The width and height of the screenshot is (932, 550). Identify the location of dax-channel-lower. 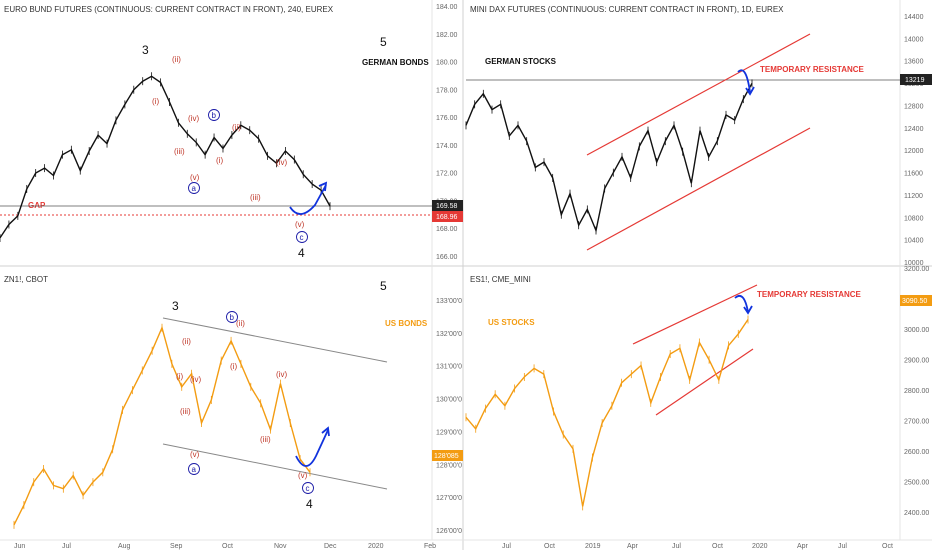
(698, 189).